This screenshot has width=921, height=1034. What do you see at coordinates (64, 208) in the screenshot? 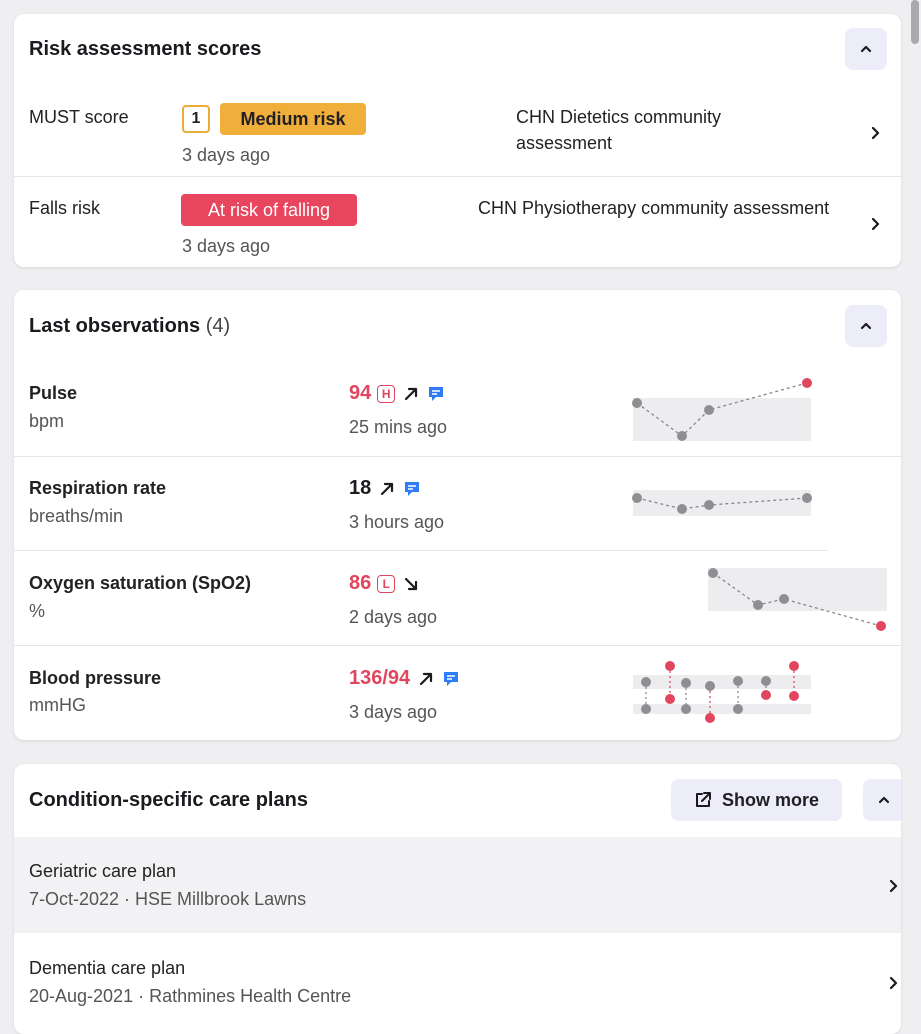
I see `falls-risk-label: Falls risk` at bounding box center [64, 208].